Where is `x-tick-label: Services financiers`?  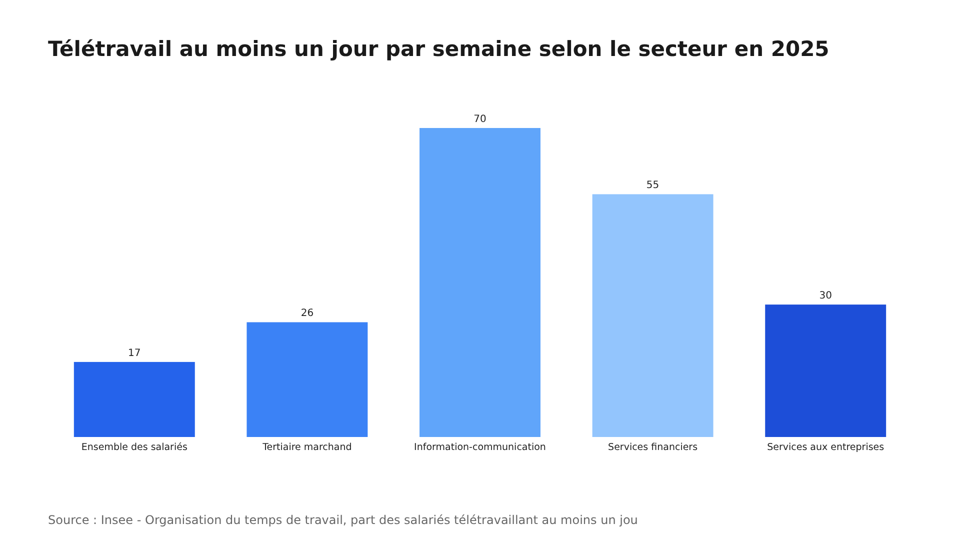 x-tick-label: Services financiers is located at coordinates (653, 447).